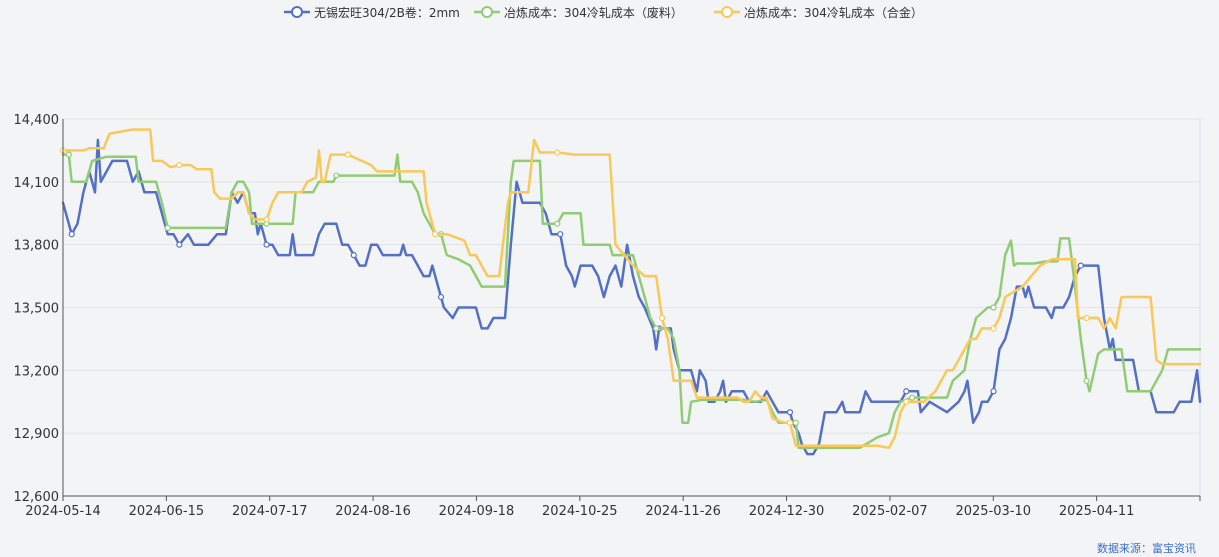  I want to click on legend-label: 冶炼成本：304冷轧成本（废料）, so click(593, 12).